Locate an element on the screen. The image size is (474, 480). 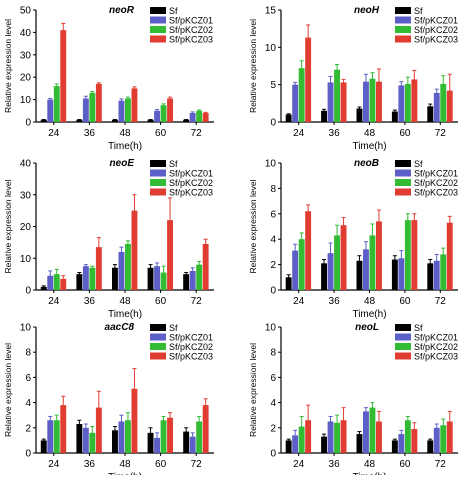
legend-label: Sf/pKCZ03 is located at coordinates (436, 357).